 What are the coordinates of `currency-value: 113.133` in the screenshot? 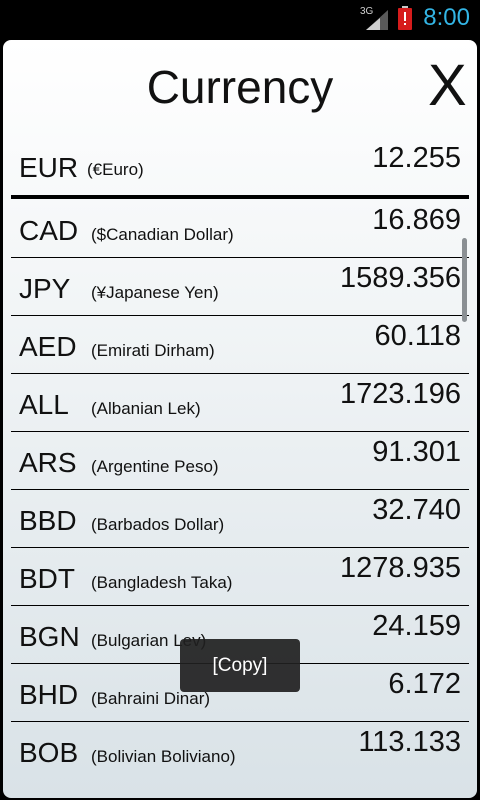 It's located at (409, 742).